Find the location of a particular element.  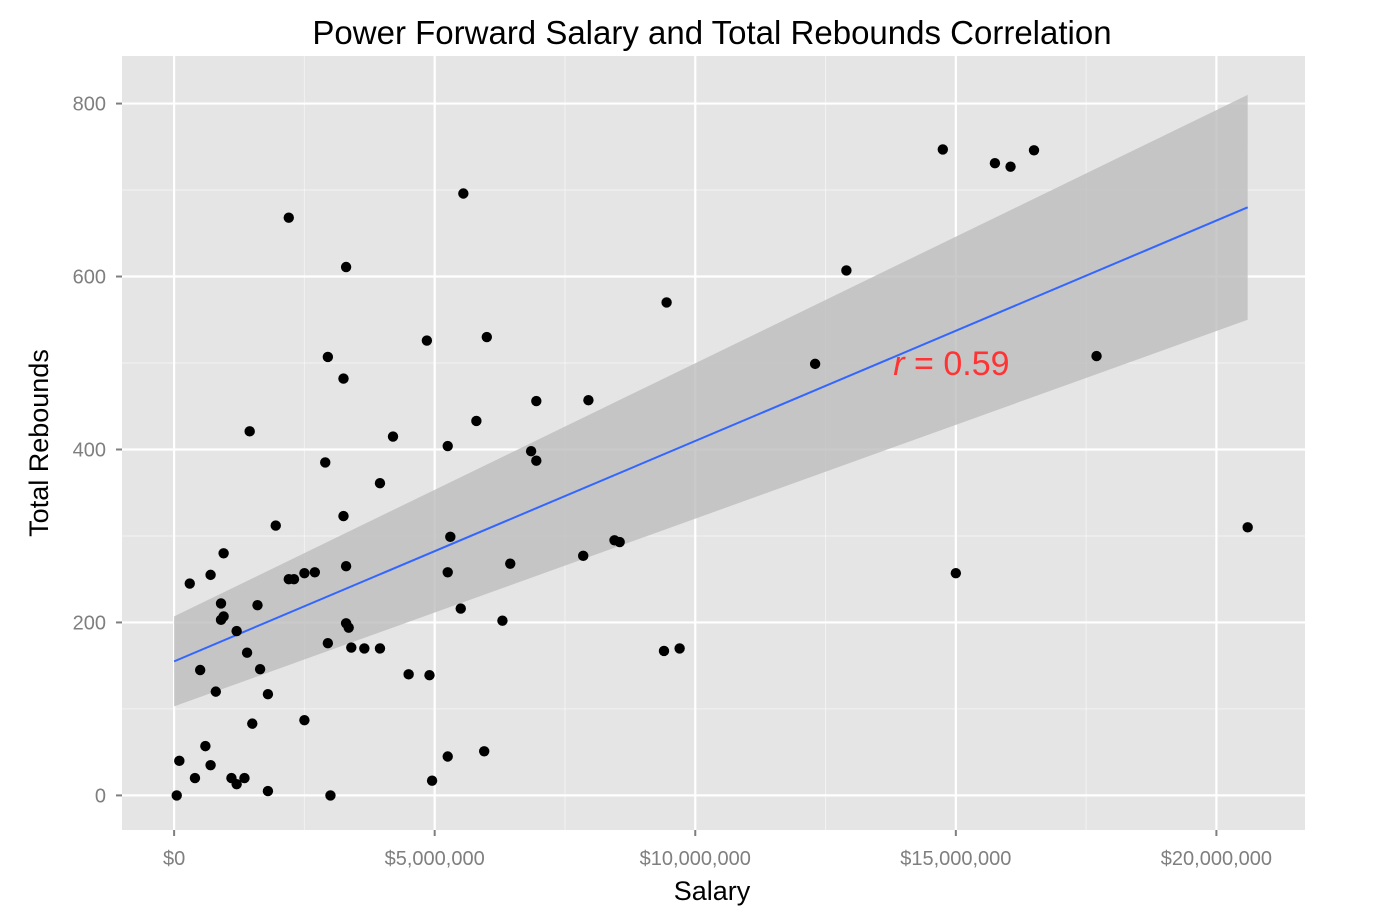

r-value: = 0.59 is located at coordinates (957, 364).